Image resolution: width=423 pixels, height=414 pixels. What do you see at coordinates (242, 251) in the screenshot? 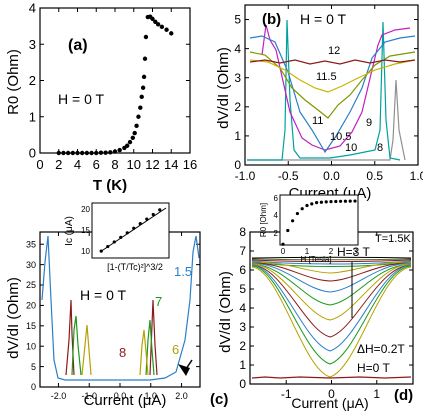
I see `ytick-label: 7` at bounding box center [242, 251].